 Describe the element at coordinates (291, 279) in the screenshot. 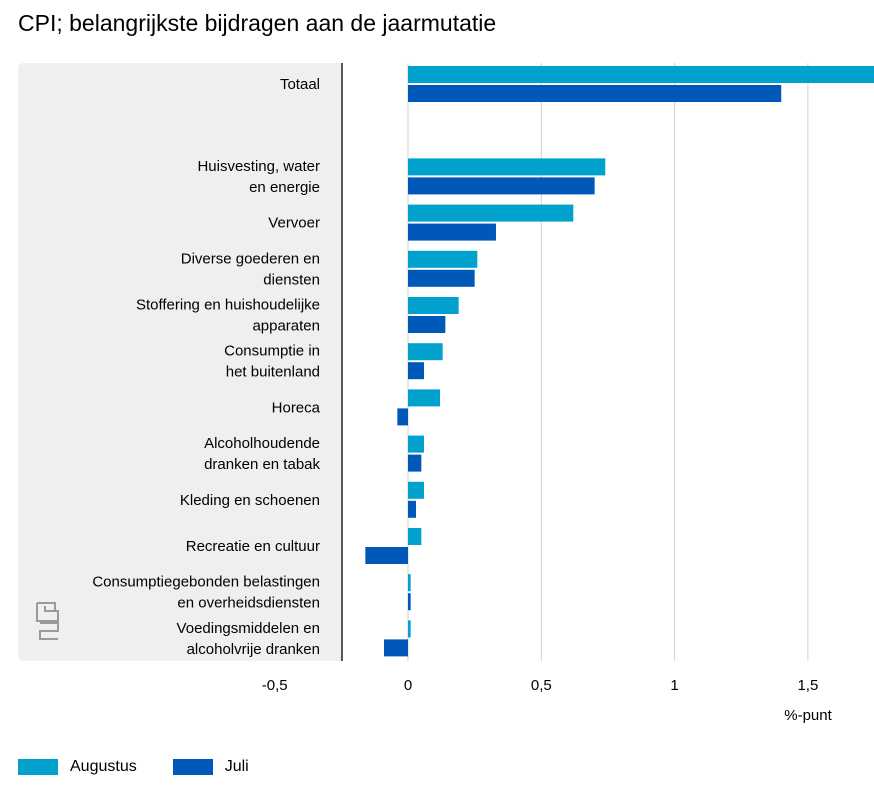

I see `category-label: diensten` at that location.